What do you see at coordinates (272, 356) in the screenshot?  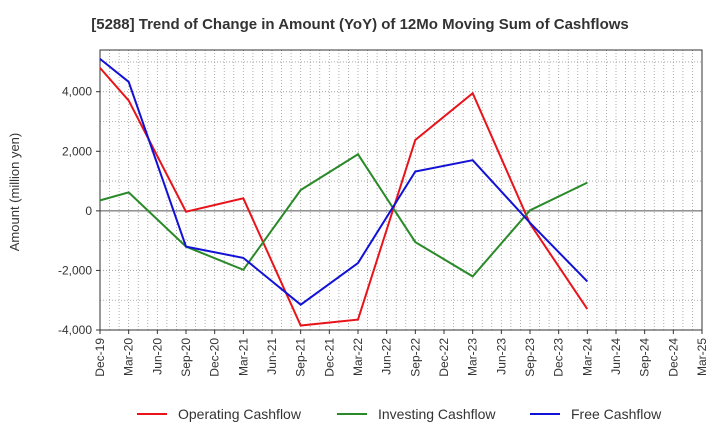 I see `x-tick-label: Jun-21` at bounding box center [272, 356].